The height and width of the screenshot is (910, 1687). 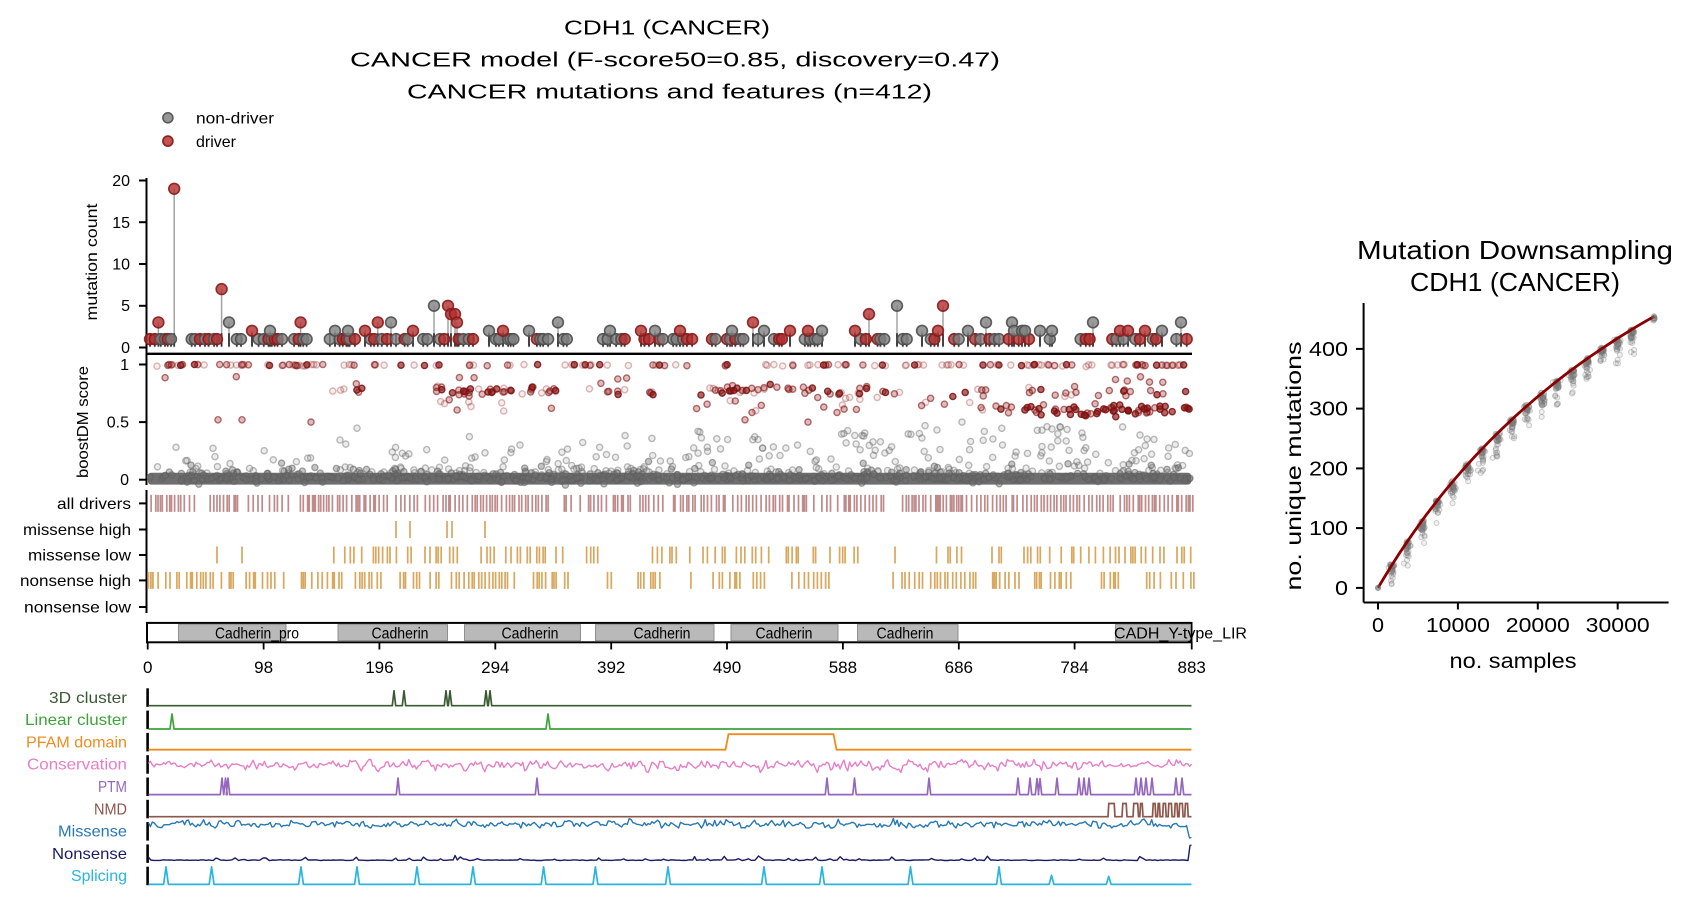 I want to click on svg-text: 490, so click(x=727, y=667).